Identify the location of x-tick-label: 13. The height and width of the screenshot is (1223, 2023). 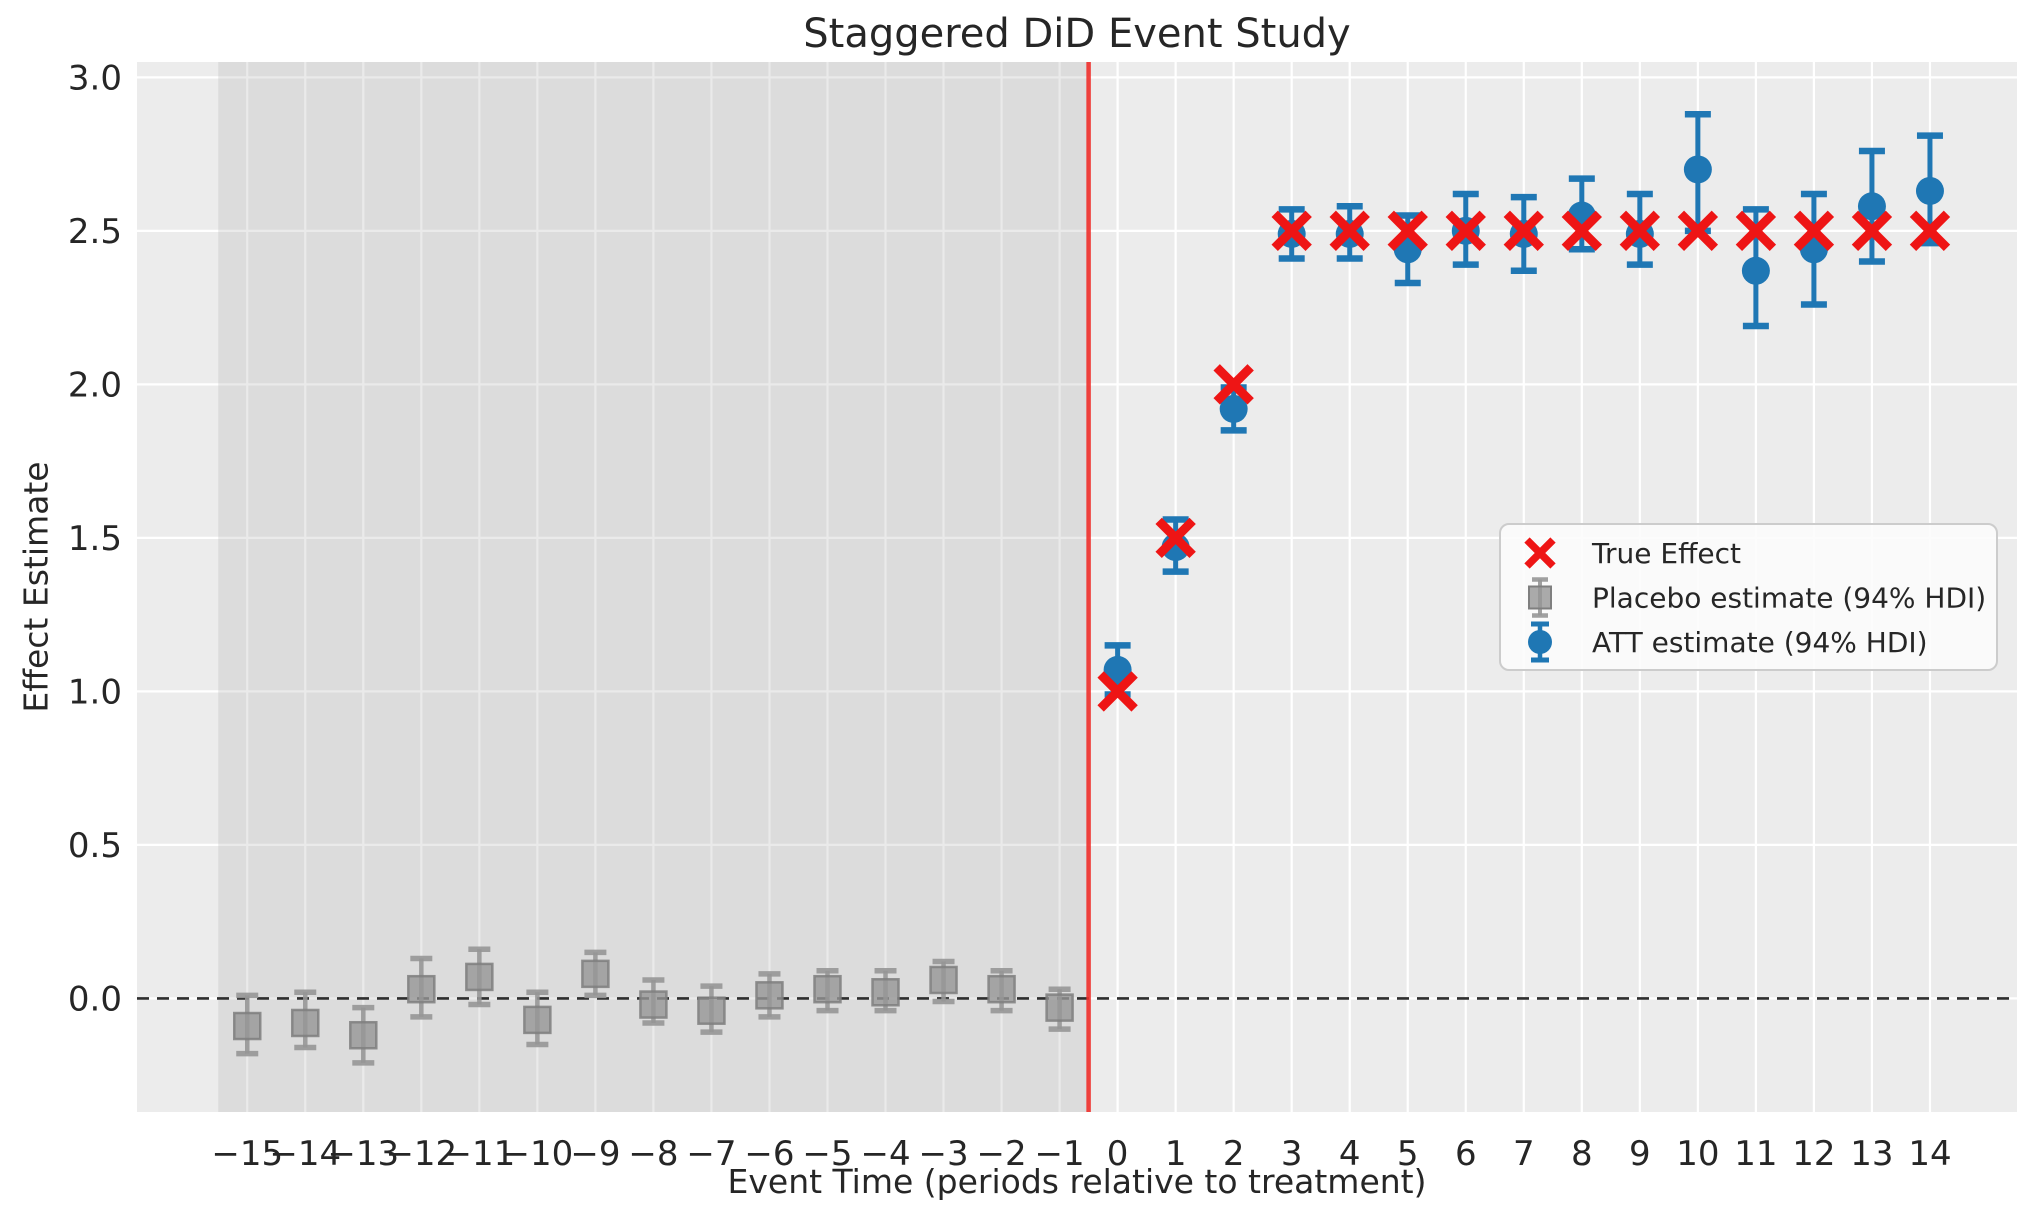
(1871, 1154).